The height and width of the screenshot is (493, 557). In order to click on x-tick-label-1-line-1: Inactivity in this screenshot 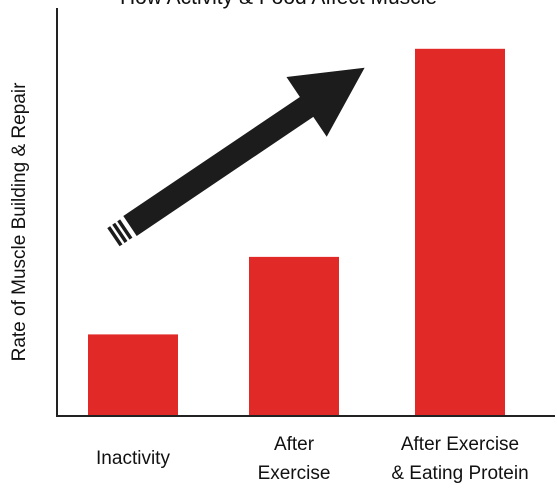, I will do `click(133, 458)`.